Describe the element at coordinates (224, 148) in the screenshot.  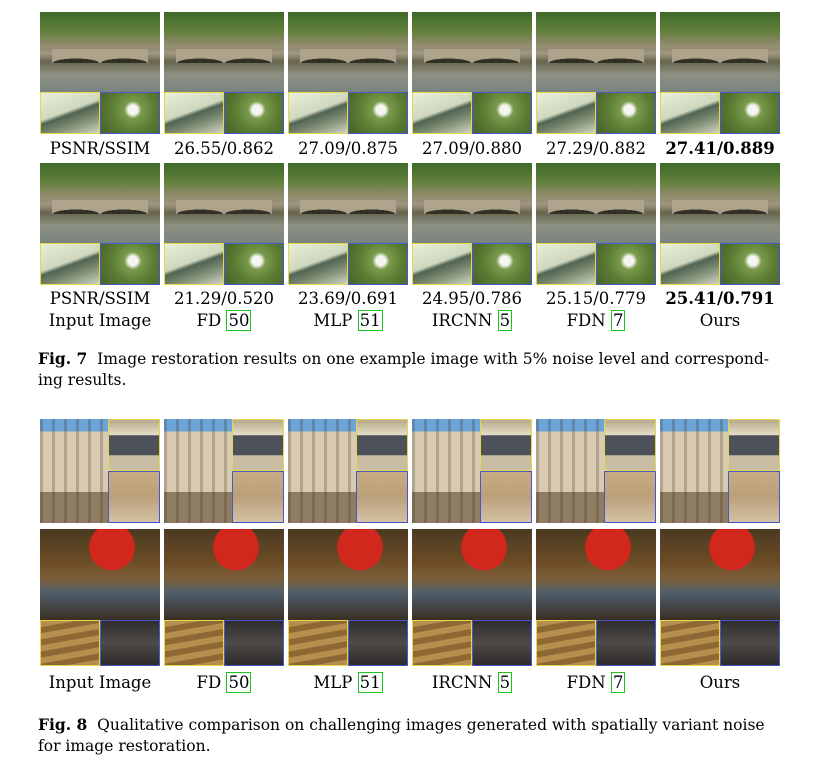
I see `metric-value: 26.55/0.862` at that location.